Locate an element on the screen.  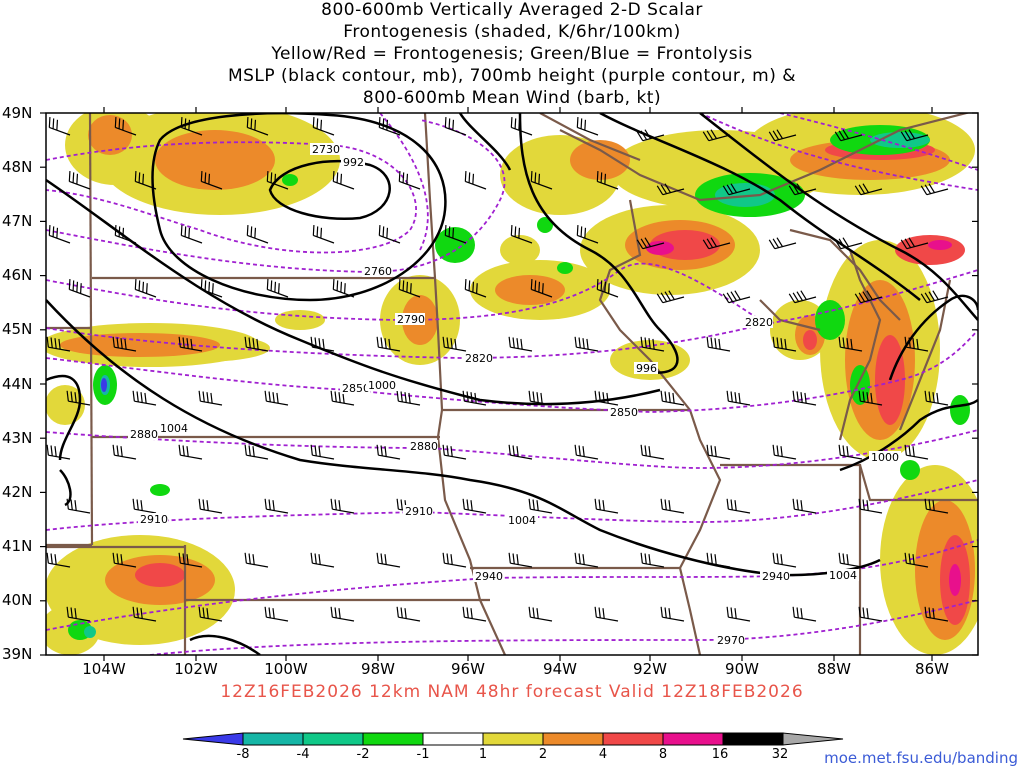
lon-label: 90W is located at coordinates (742, 669).